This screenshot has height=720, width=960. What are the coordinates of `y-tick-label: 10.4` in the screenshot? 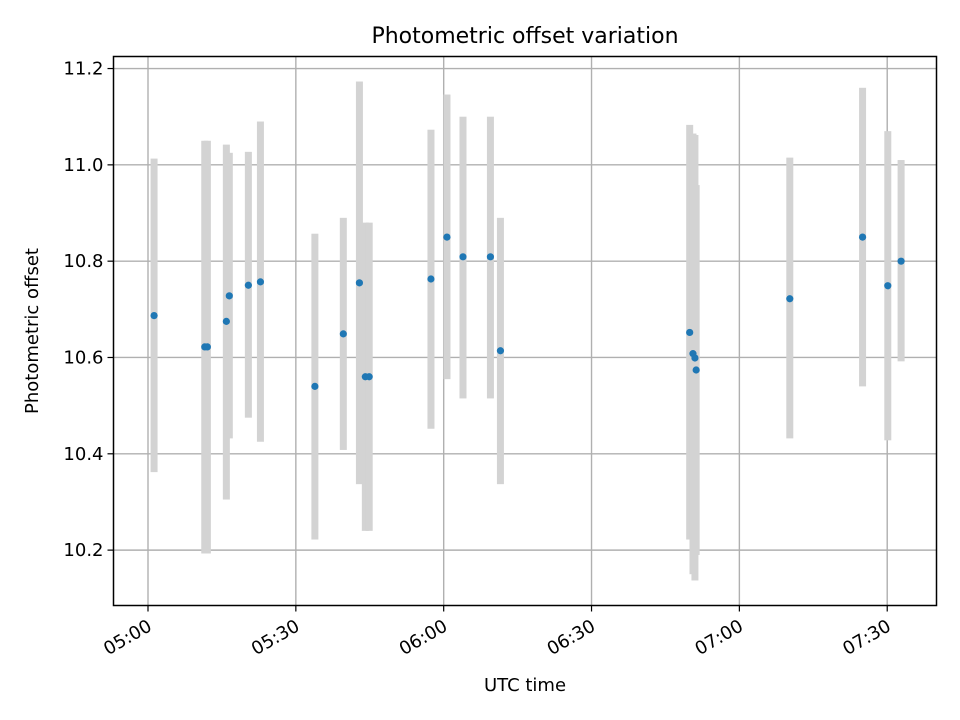 It's located at (83, 454).